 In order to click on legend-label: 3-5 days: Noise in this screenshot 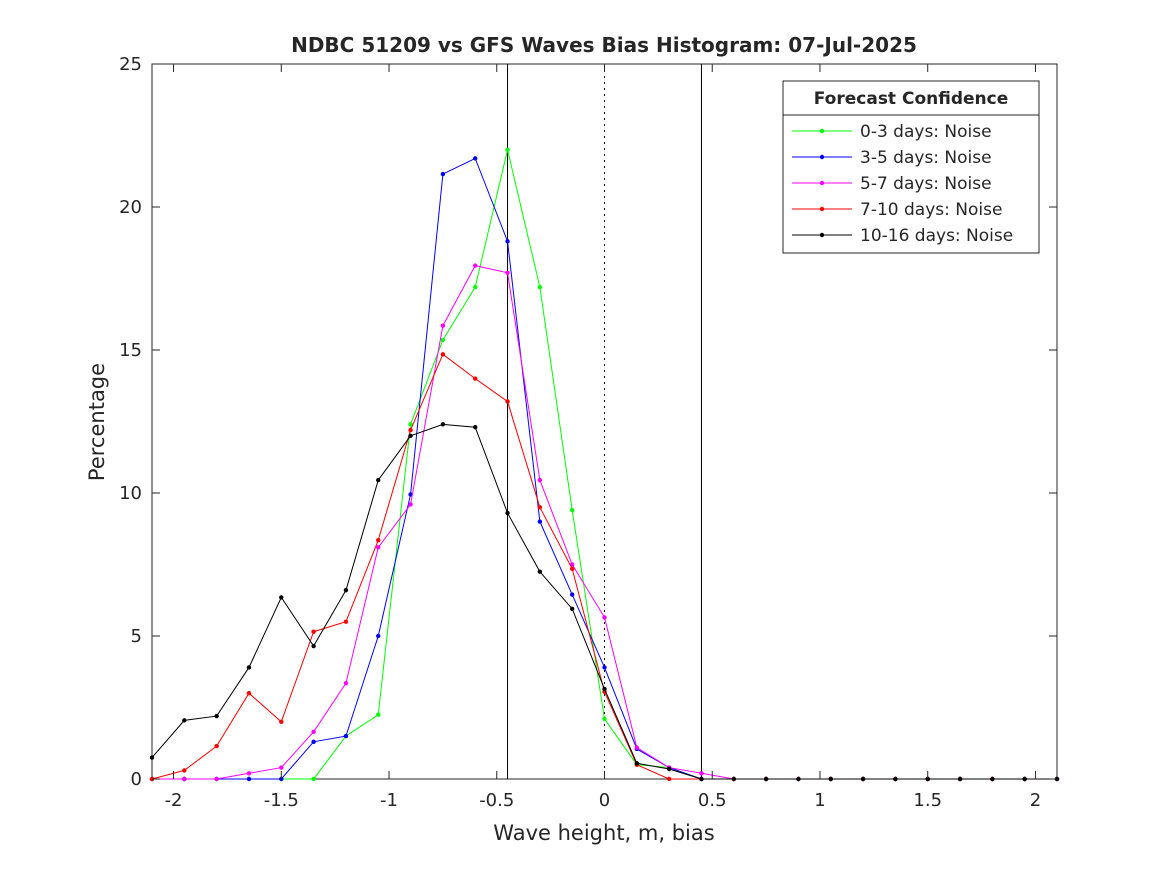, I will do `click(926, 158)`.